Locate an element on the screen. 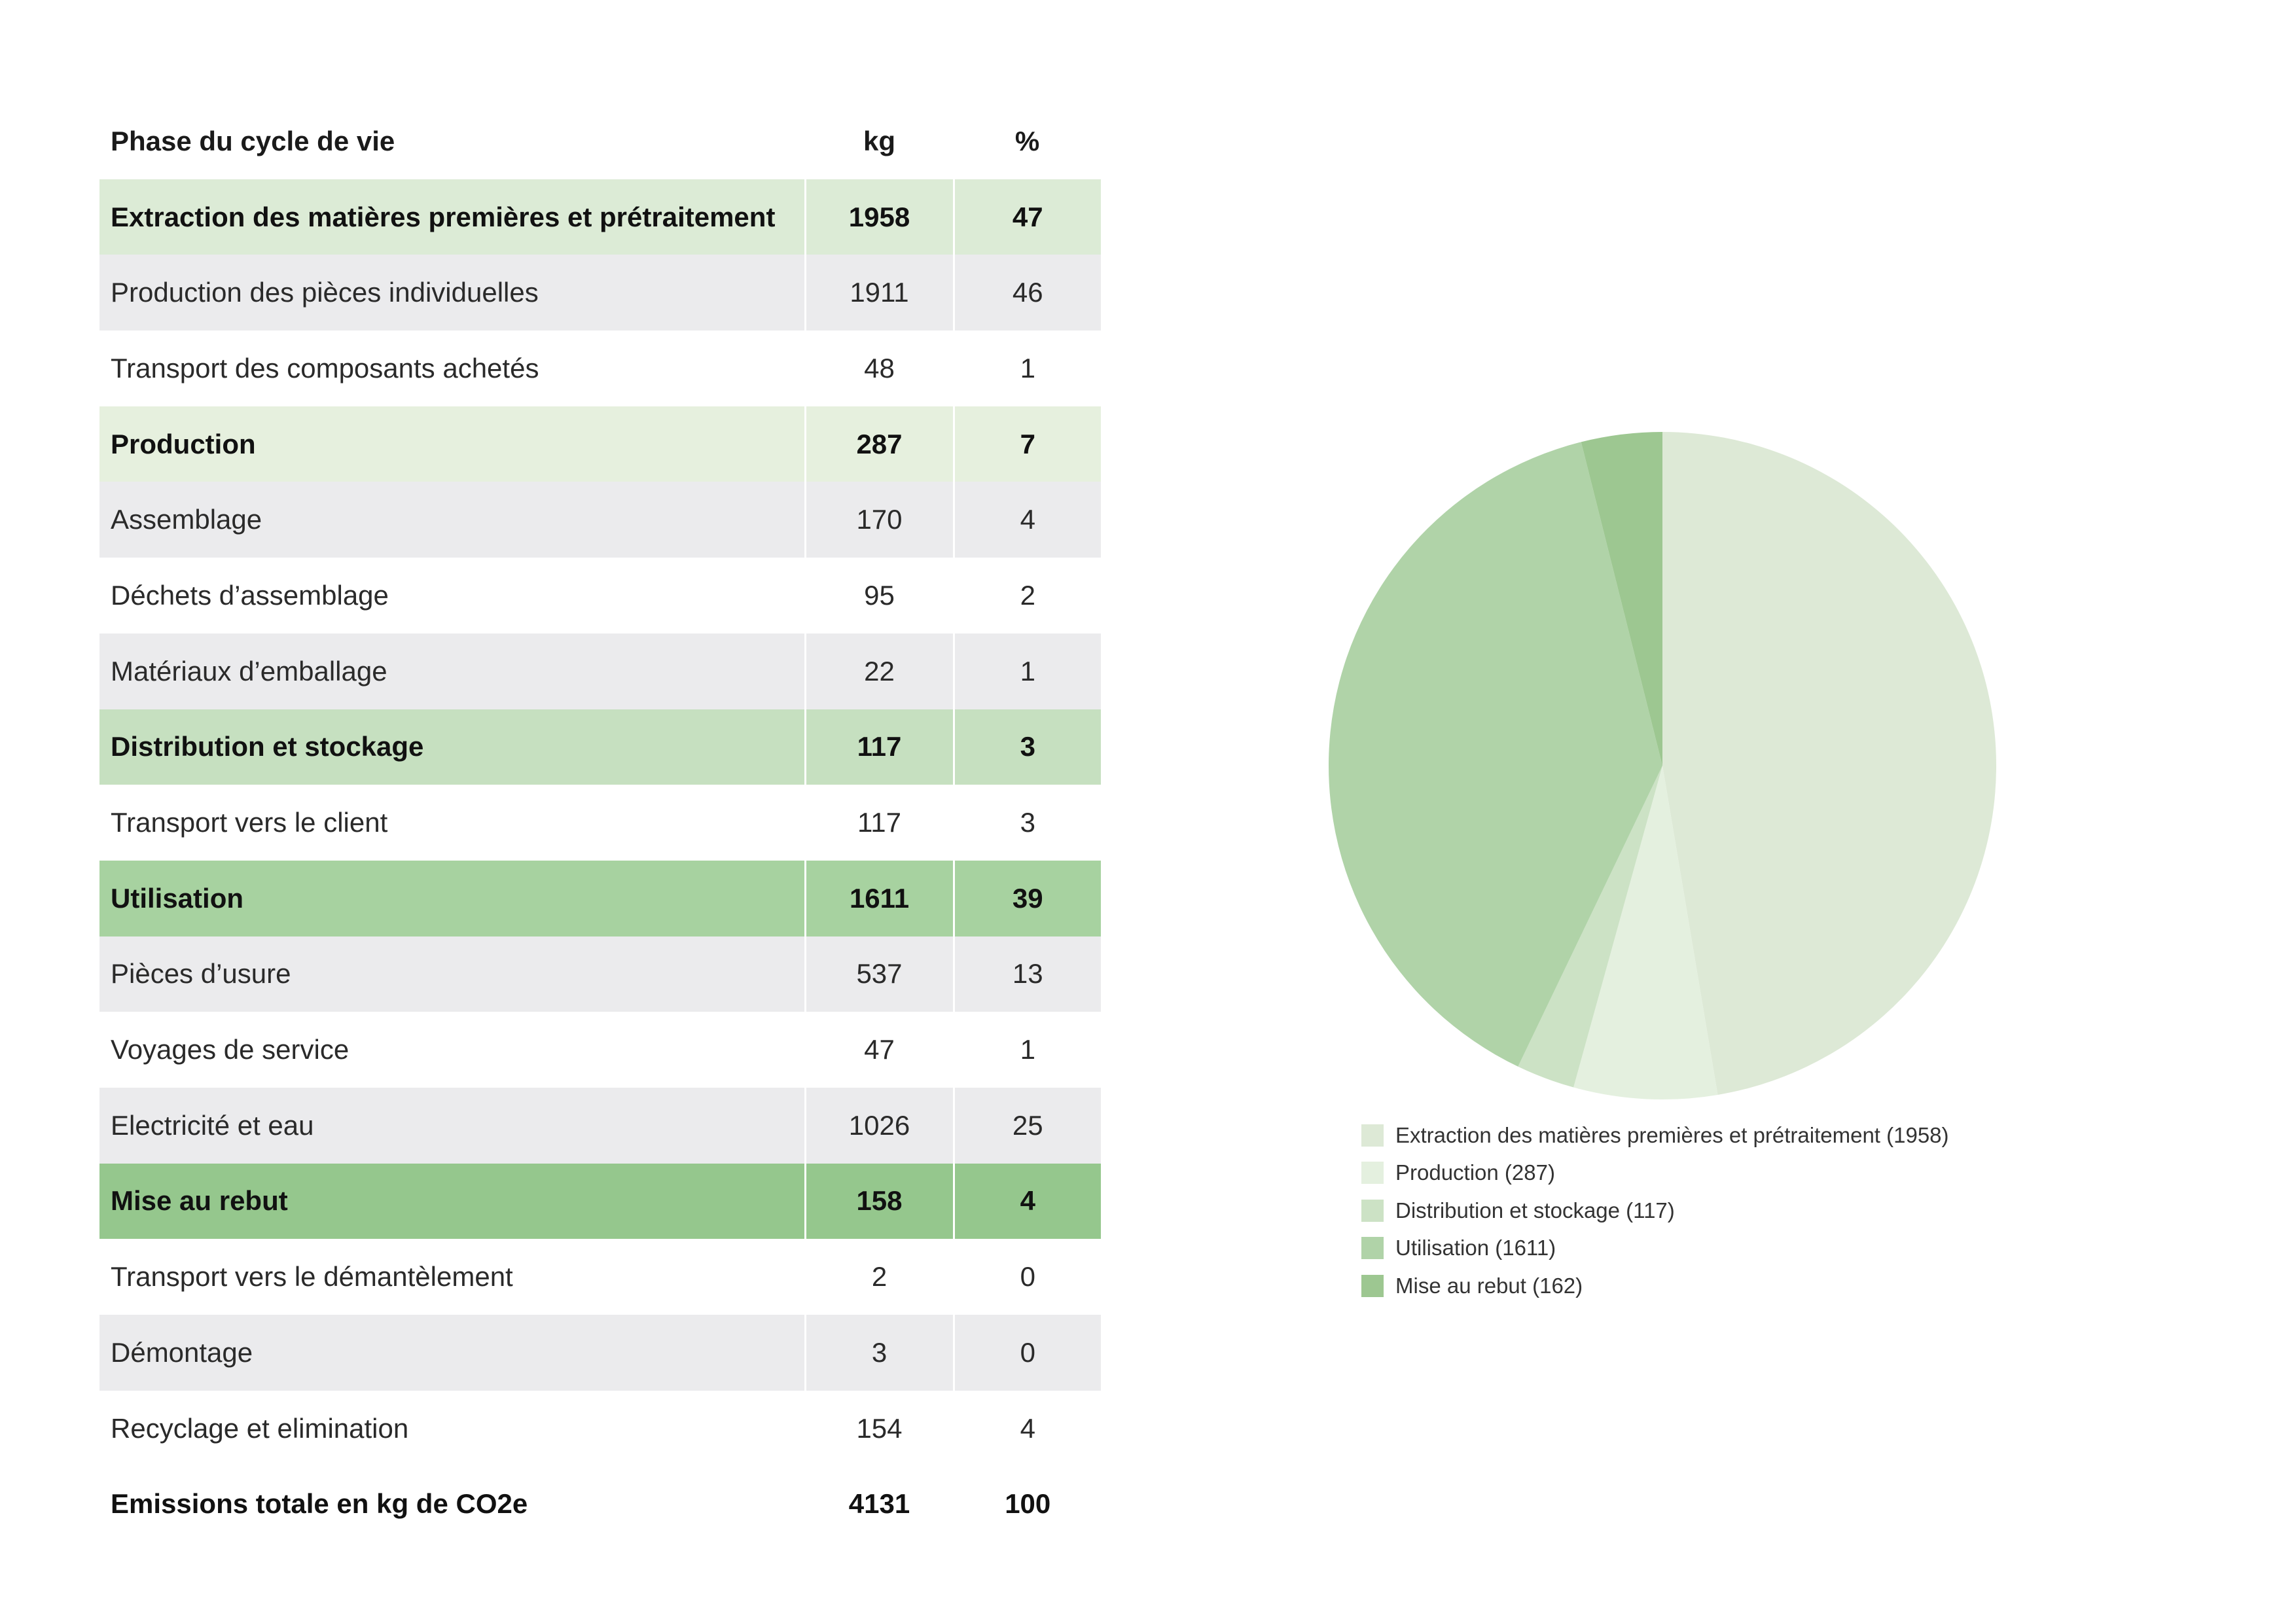 This screenshot has height=1623, width=2296. pie-svg is located at coordinates (1662, 766).